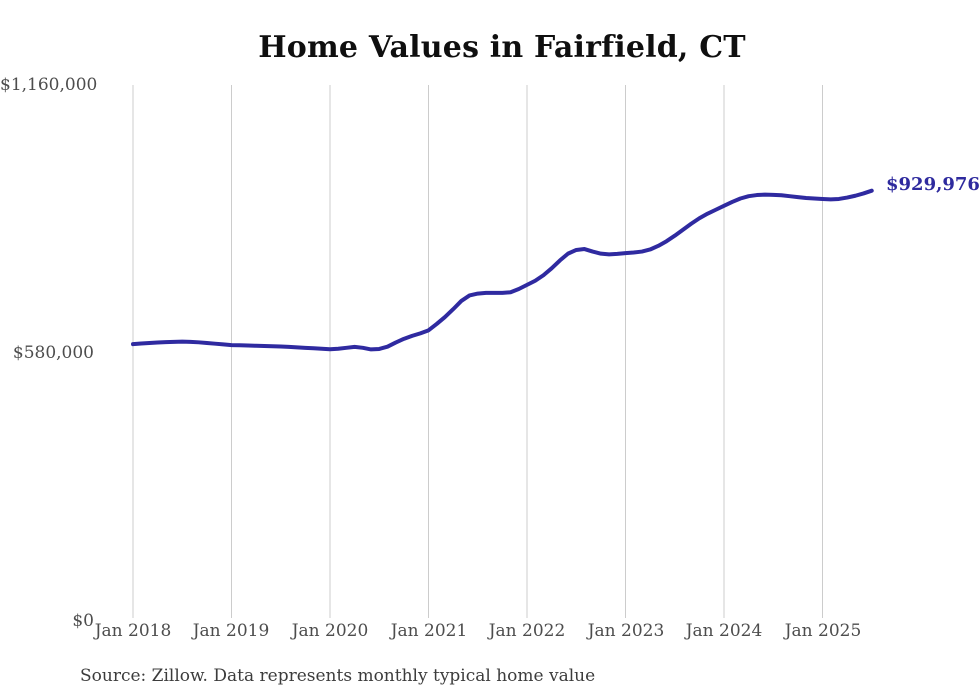  I want to click on x-tick-label-jan-2024: Jan 2024, so click(724, 631).